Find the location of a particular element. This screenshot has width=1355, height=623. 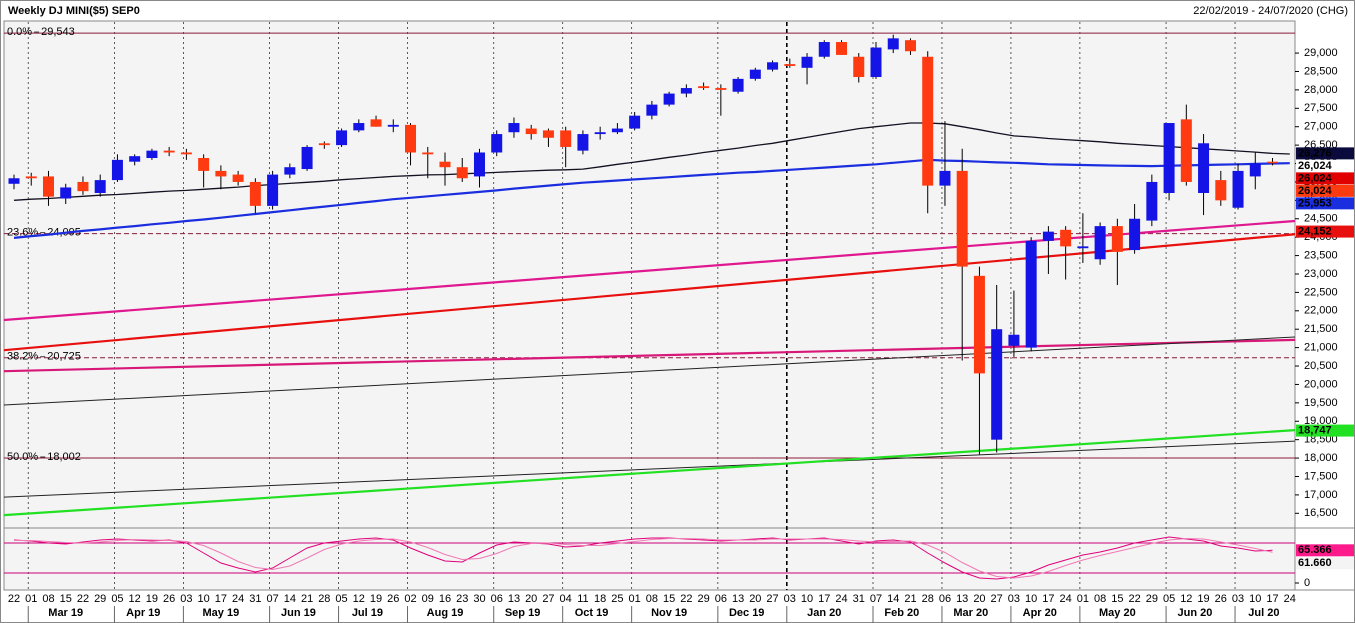

fib-label: 50.0% is located at coordinates (22, 457).